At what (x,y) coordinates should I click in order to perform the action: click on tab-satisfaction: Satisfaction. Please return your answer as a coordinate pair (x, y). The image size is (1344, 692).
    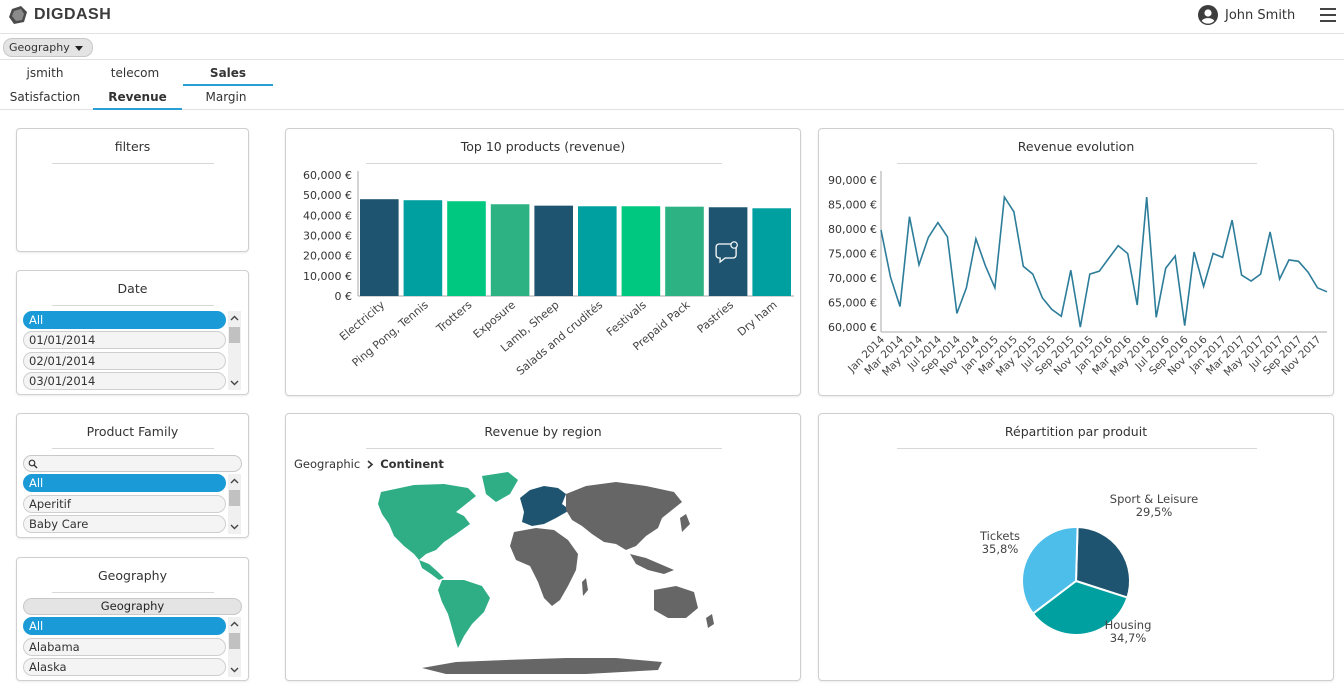
    Looking at the image, I should click on (45, 97).